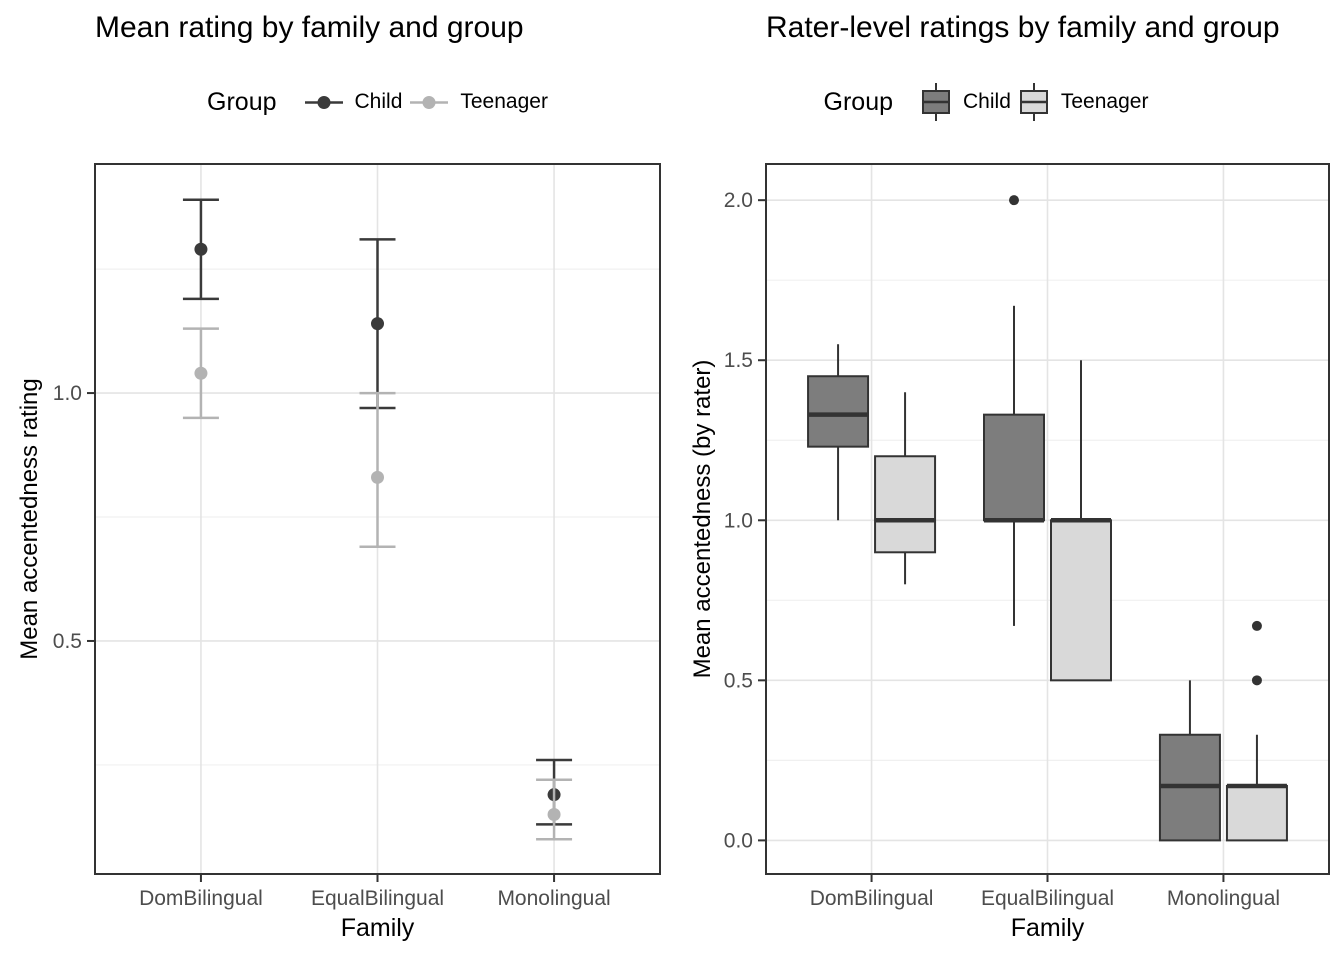  I want to click on right-legend-label-child: Child, so click(987, 101).